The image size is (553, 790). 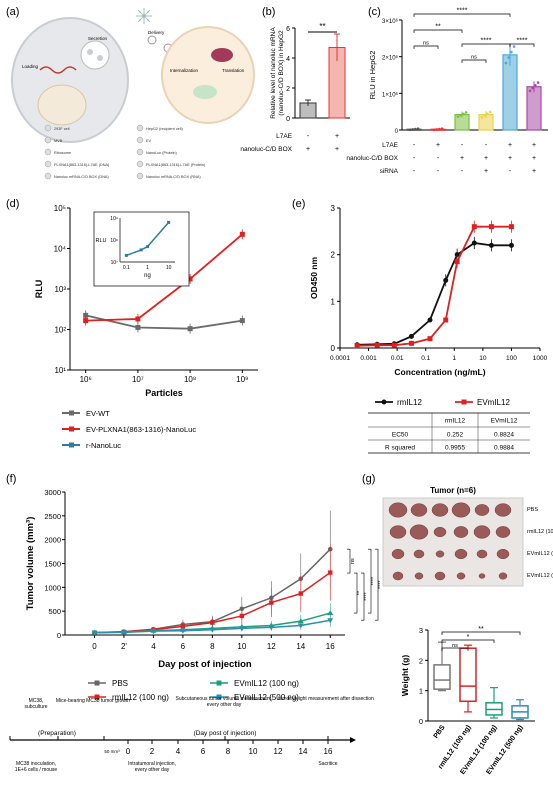 What do you see at coordinates (353, 561) in the screenshot?
I see `sig-label: ns` at bounding box center [353, 561].